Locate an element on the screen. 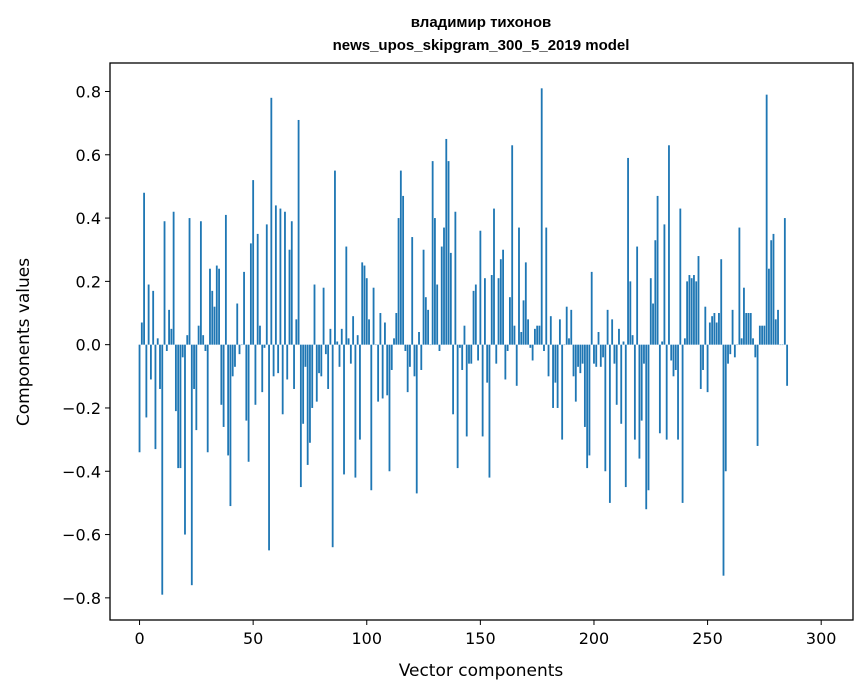 Image resolution: width=867 pixels, height=696 pixels. y-tick-label: 0.8 is located at coordinates (88, 91).